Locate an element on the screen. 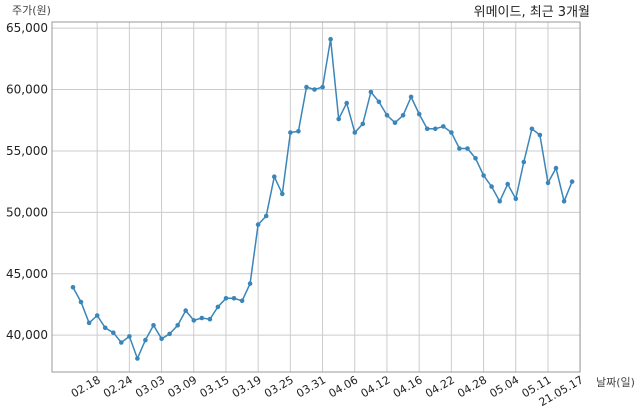  x-tick-label: 03.03 is located at coordinates (150, 386).